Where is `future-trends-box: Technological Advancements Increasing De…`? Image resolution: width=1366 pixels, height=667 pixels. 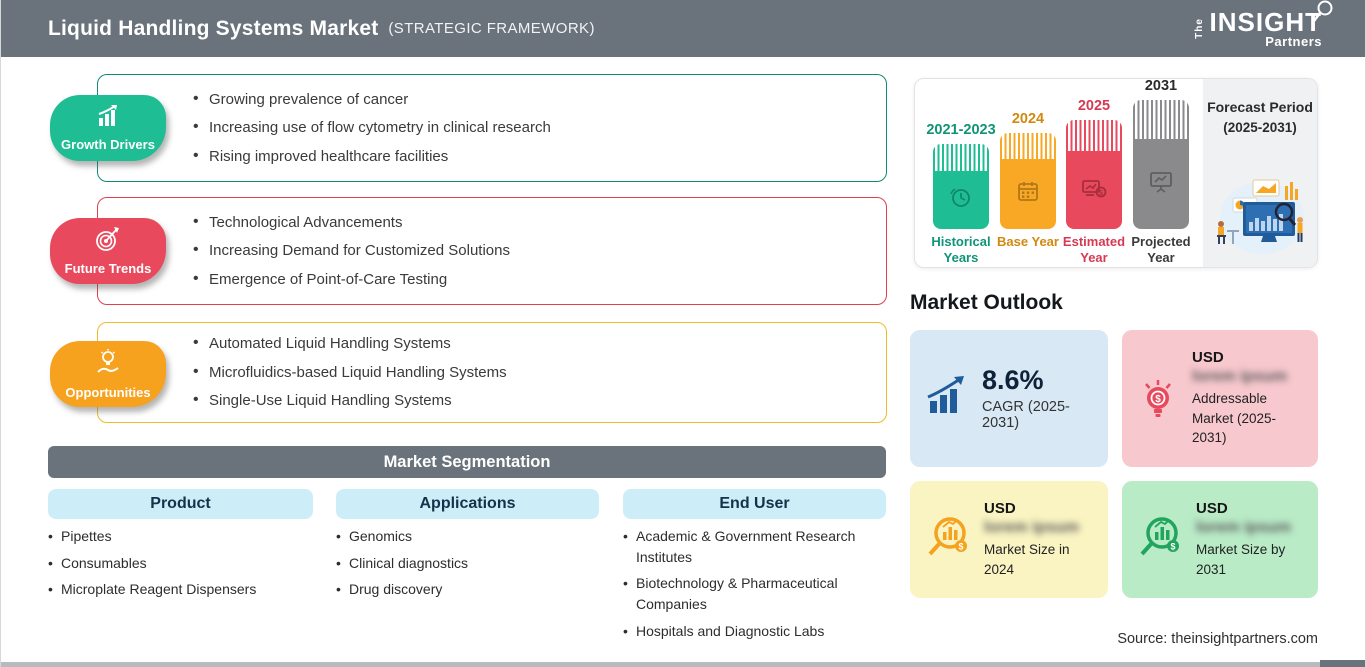
future-trends-box: Technological Advancements Increasing De… is located at coordinates (492, 251).